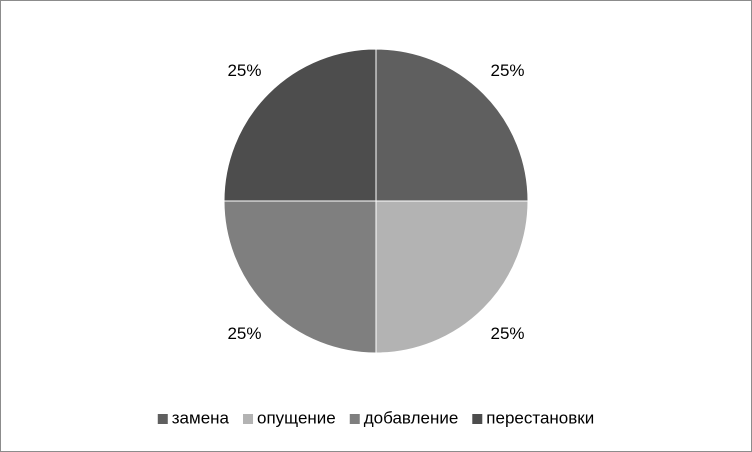 The height and width of the screenshot is (452, 752). I want to click on legend-label: перестановки, so click(540, 417).